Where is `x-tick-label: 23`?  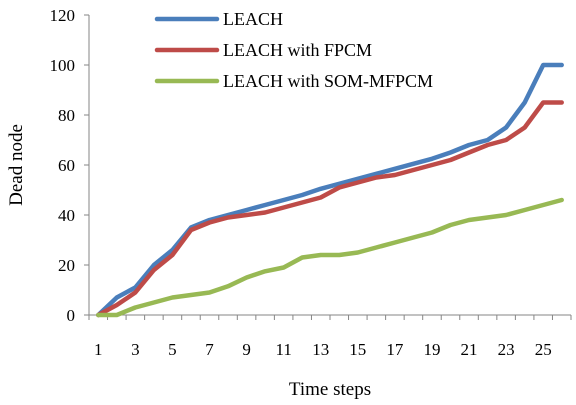 x-tick-label: 23 is located at coordinates (506, 349).